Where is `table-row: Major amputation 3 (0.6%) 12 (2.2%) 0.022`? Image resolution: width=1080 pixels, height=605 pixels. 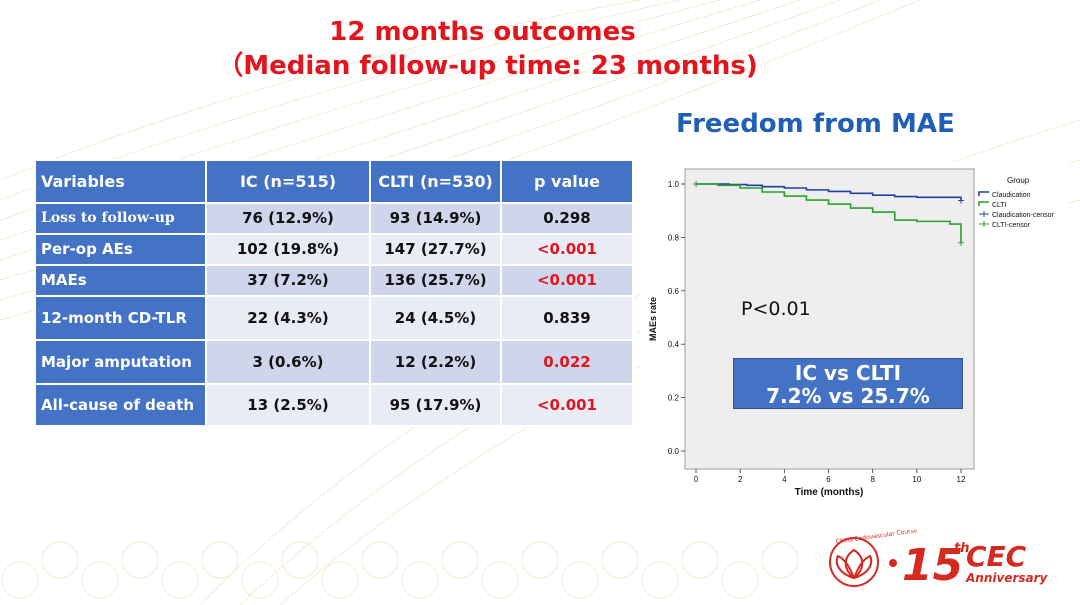
table-row: Major amputation 3 (0.6%) 12 (2.2%) 0.022 is located at coordinates (334, 362).